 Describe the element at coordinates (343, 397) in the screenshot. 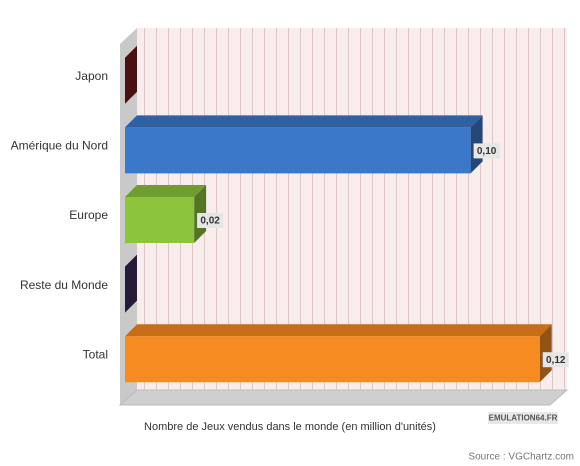

I see `plot-floor` at that location.